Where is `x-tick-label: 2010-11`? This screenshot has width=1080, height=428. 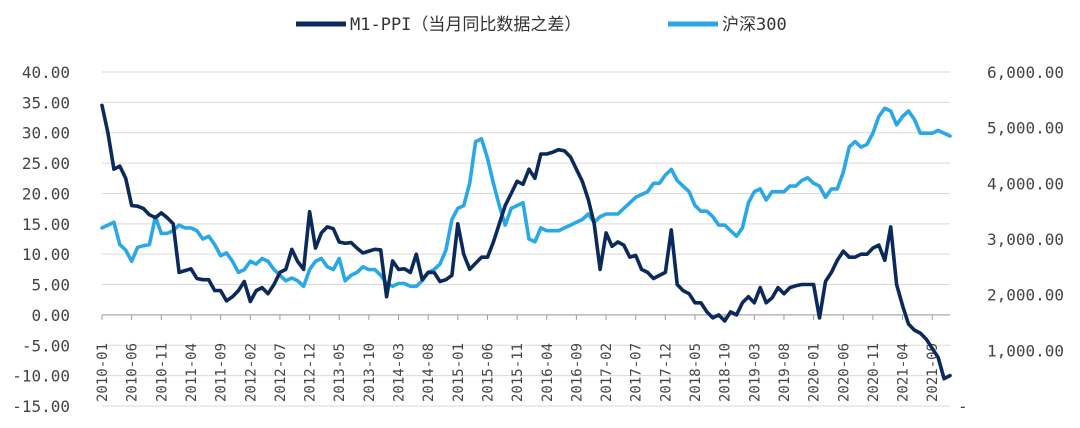
x-tick-label: 2010-11 is located at coordinates (162, 372).